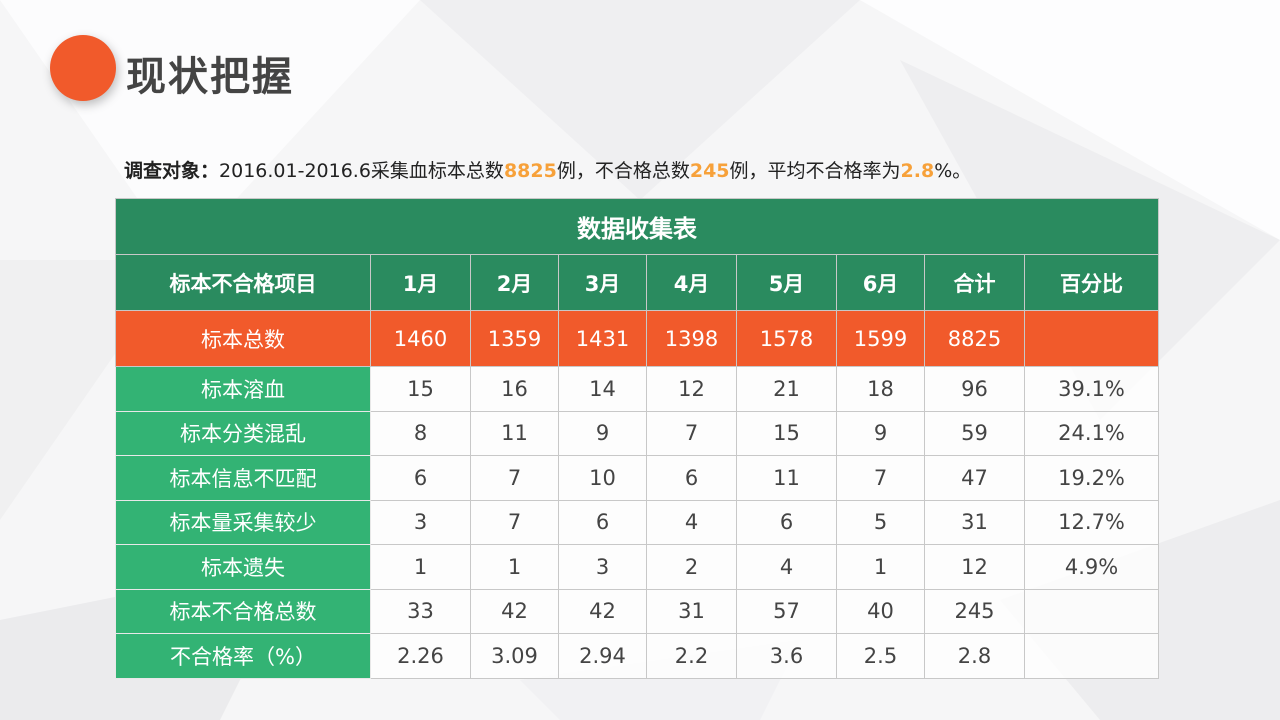 The height and width of the screenshot is (720, 1280). Describe the element at coordinates (243, 389) in the screenshot. I see `row-label: 标本溶血` at that location.